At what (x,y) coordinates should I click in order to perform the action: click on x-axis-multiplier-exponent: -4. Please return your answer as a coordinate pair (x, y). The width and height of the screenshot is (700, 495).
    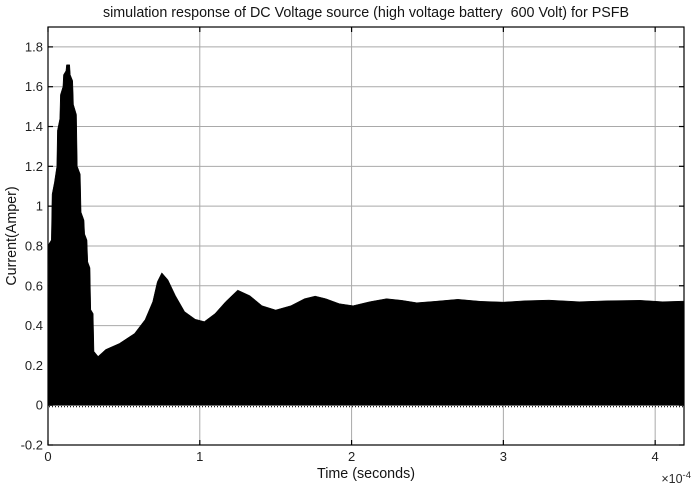
    Looking at the image, I should click on (686, 475).